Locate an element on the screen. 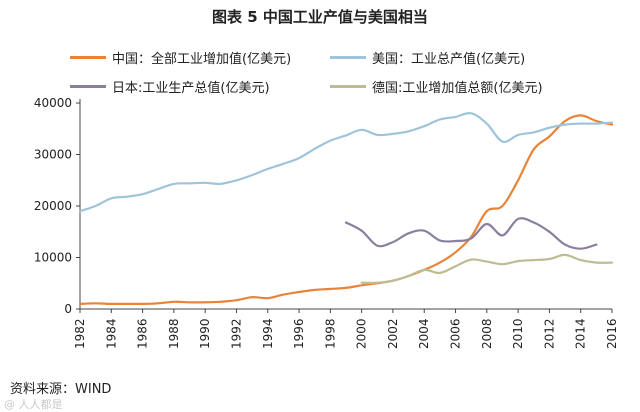  watermark: @ 人人都是 is located at coordinates (33, 404).